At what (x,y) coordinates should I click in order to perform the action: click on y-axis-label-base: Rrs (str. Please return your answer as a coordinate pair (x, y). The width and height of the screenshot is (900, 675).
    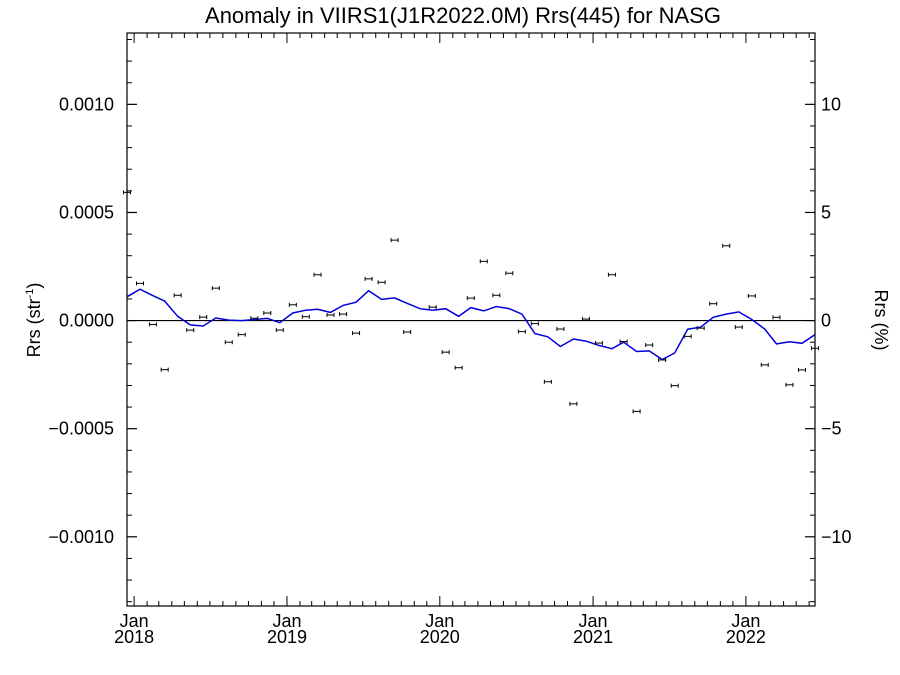
    Looking at the image, I should click on (34, 327).